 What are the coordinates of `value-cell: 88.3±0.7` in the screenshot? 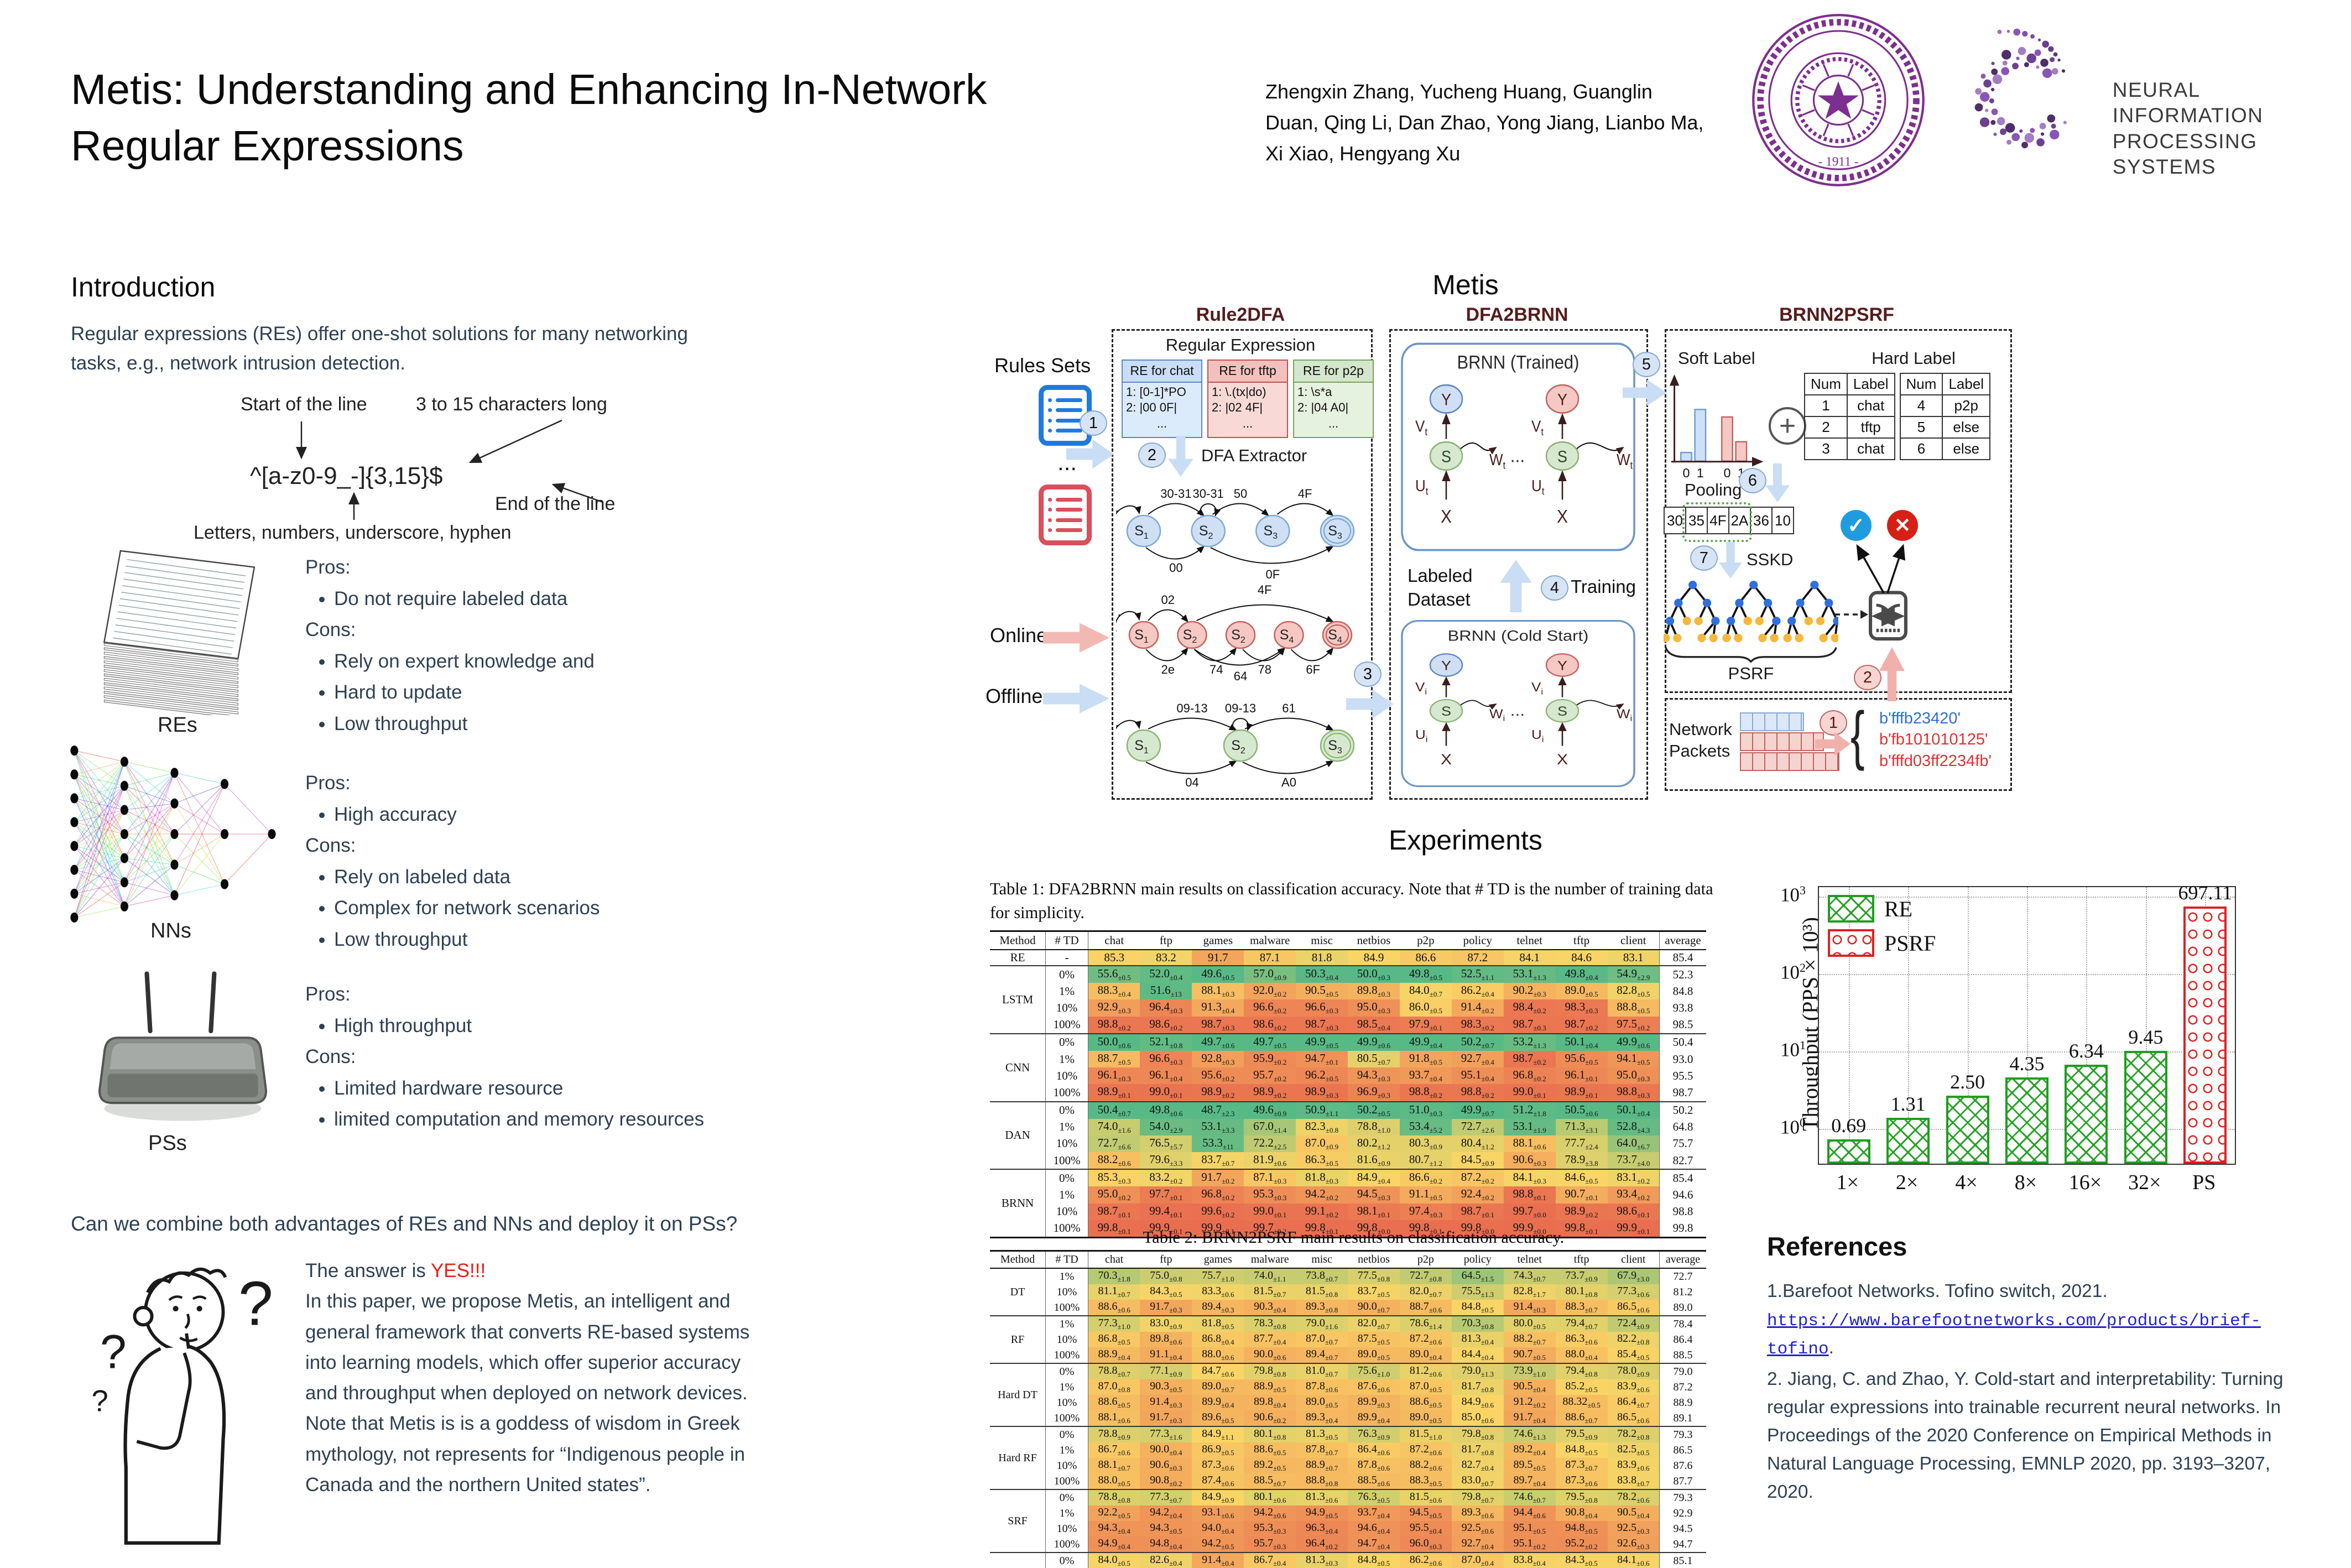 It's located at (1581, 1308).